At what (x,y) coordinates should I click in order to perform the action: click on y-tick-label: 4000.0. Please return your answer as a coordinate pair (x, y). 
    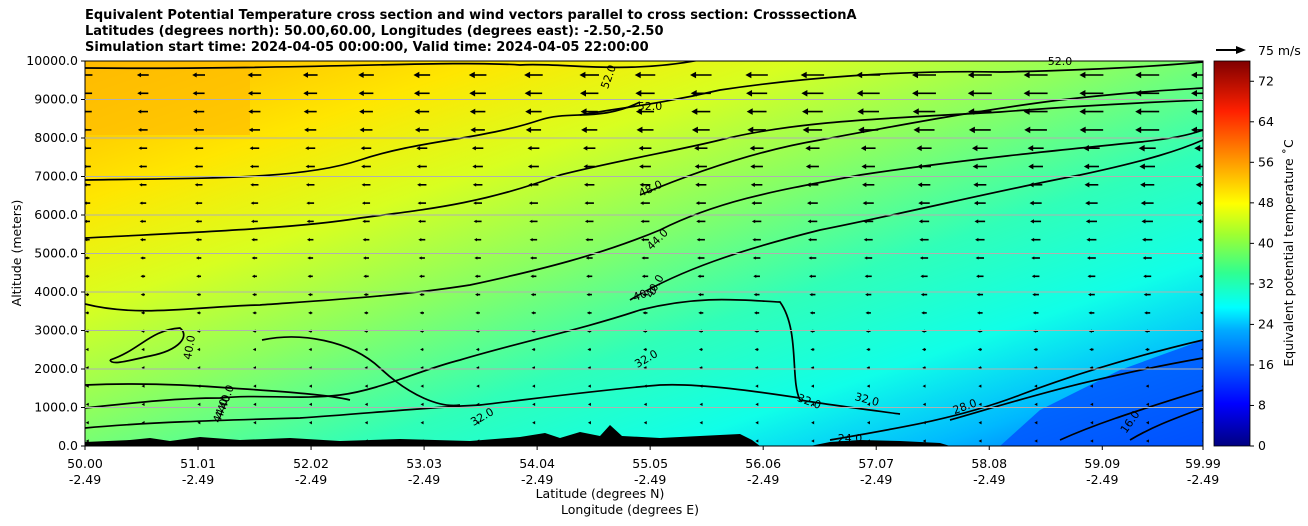
    Looking at the image, I should click on (56, 291).